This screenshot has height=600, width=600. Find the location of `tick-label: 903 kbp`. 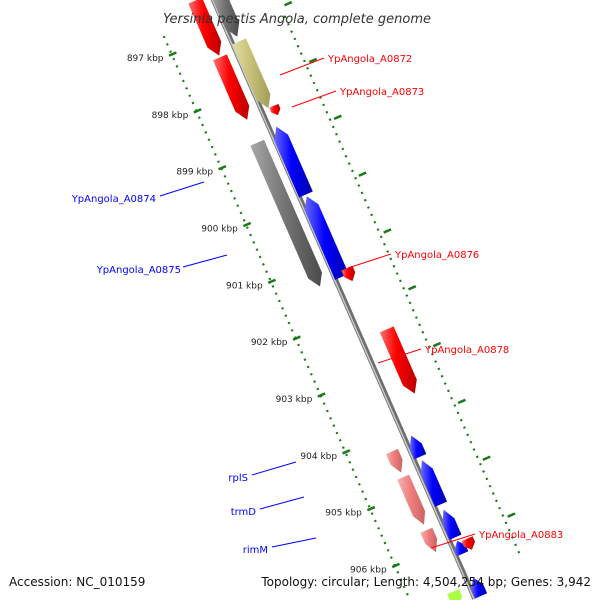

tick-label: 903 kbp is located at coordinates (294, 400).